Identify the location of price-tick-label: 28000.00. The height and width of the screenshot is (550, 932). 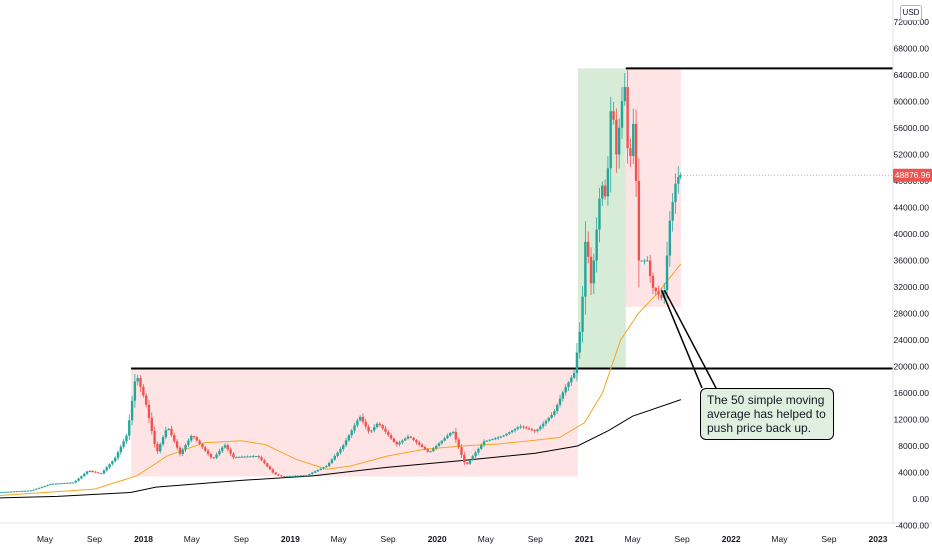
(912, 314).